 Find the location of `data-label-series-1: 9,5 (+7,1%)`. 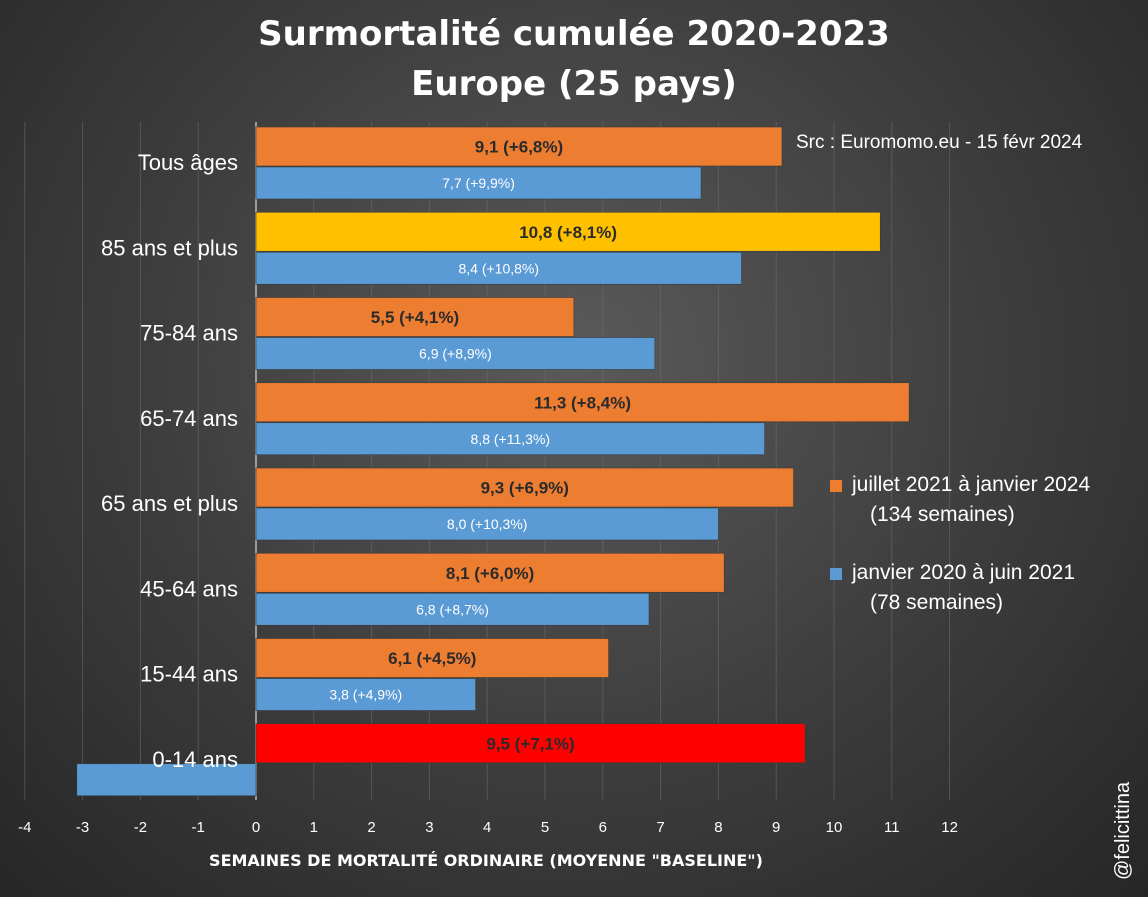

data-label-series-1: 9,5 (+7,1%) is located at coordinates (530, 743).